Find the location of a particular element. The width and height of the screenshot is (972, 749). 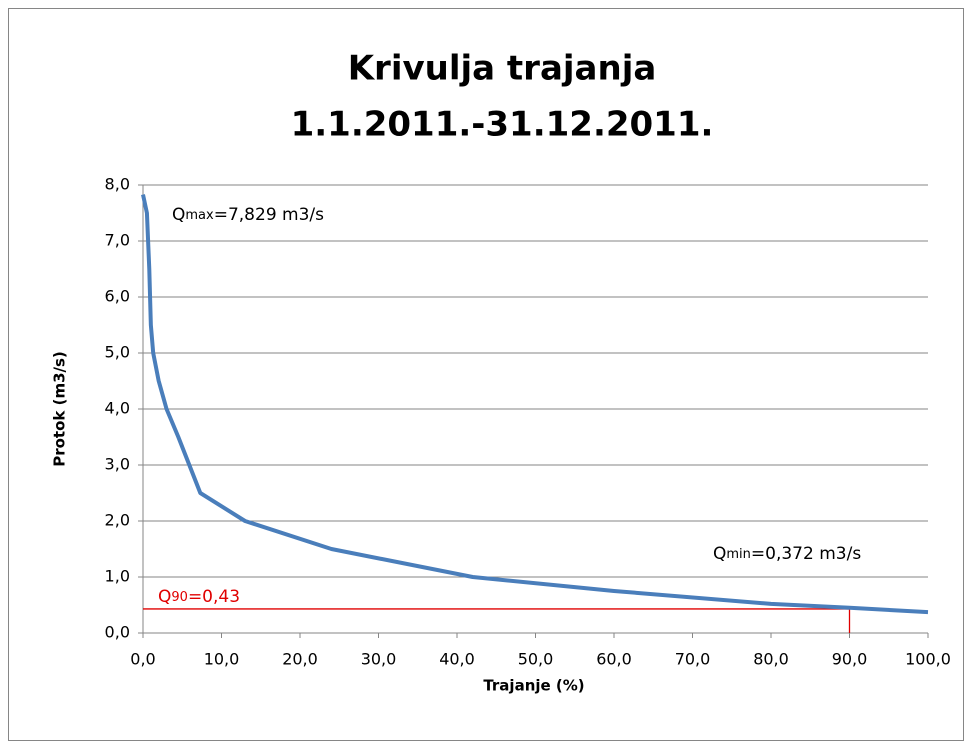

x-tick-label: 20,0 is located at coordinates (300, 659).